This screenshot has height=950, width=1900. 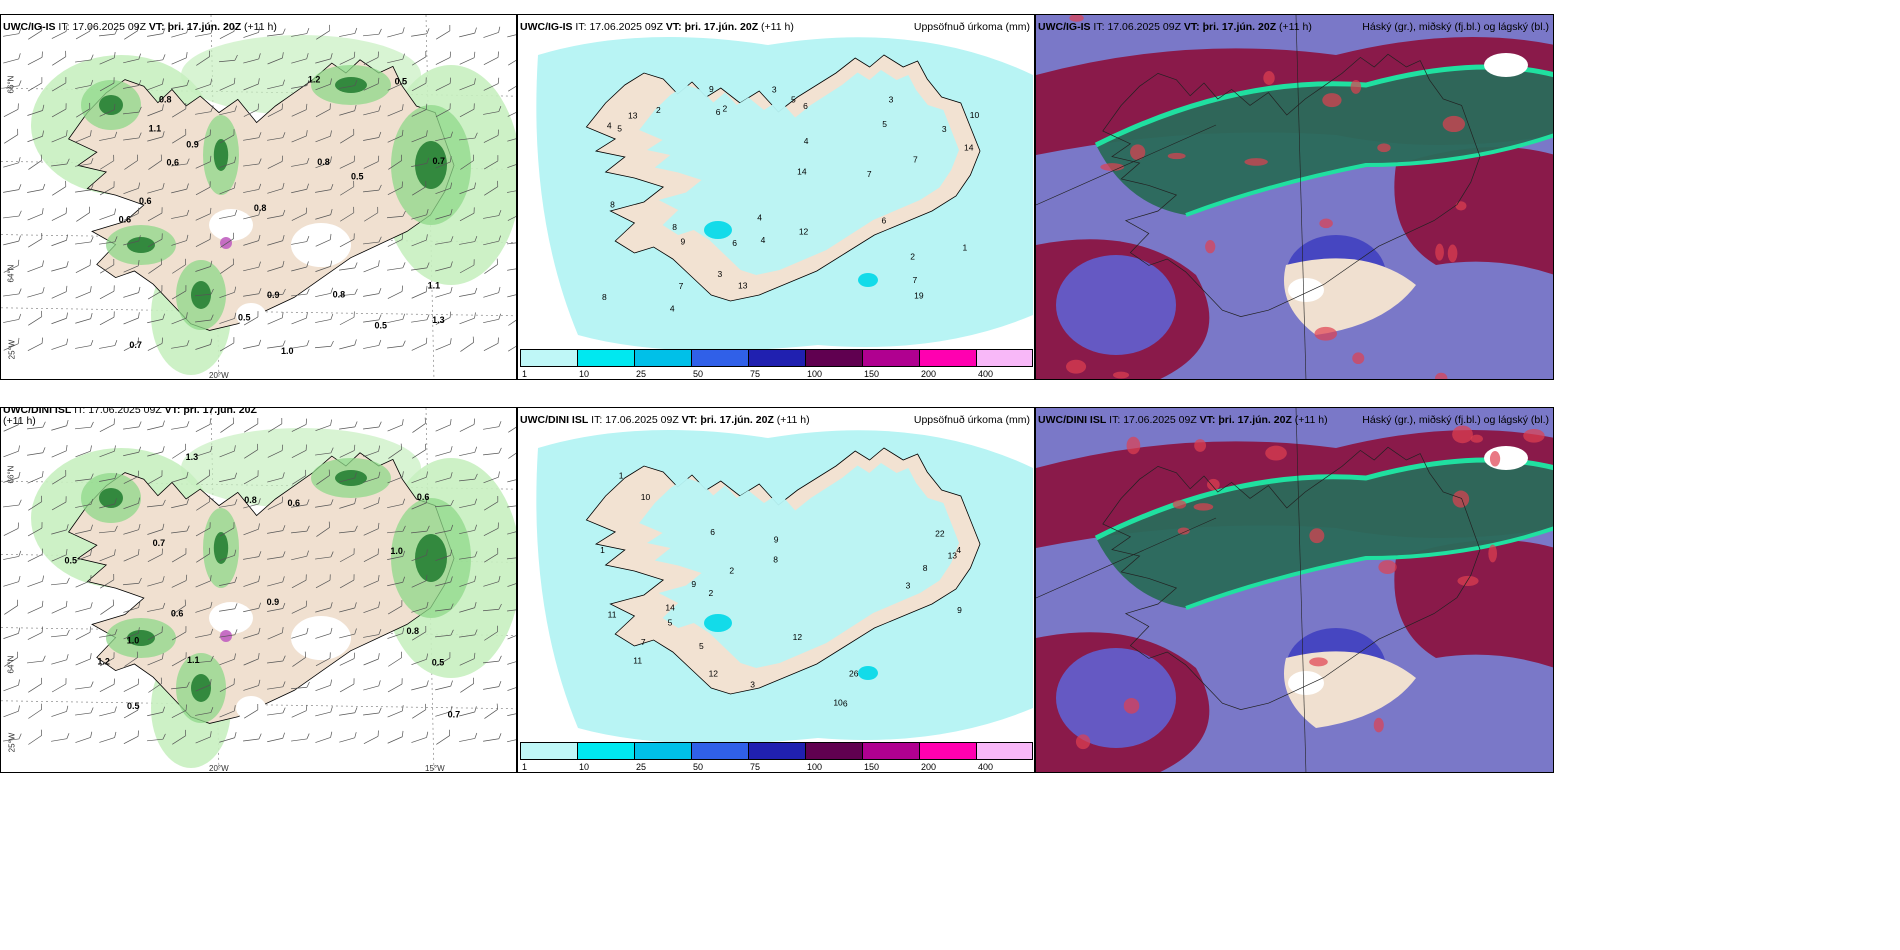 What do you see at coordinates (1116, 305) in the screenshot?
I see `low-cloud` at bounding box center [1116, 305].